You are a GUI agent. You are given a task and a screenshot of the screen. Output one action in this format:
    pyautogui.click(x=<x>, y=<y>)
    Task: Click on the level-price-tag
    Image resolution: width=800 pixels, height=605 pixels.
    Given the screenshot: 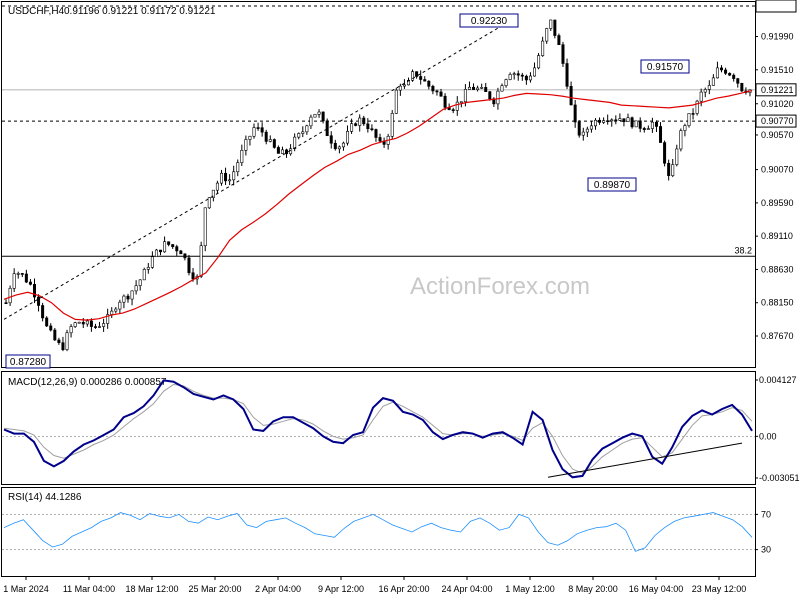 What is the action you would take?
    pyautogui.click(x=776, y=121)
    